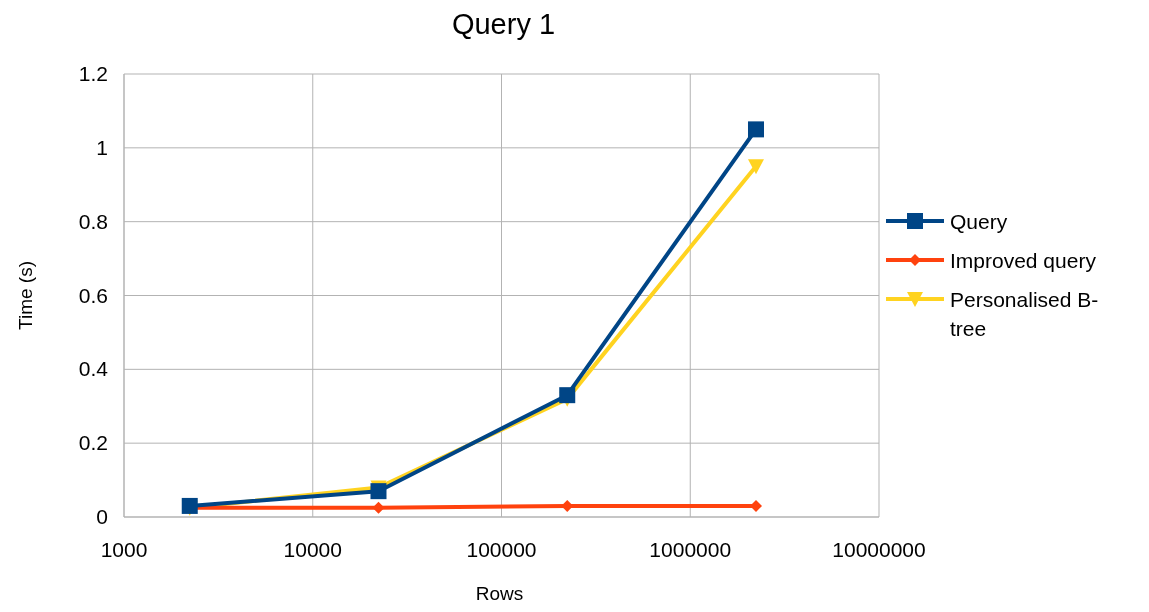 The height and width of the screenshot is (612, 1149). What do you see at coordinates (93, 295) in the screenshot?
I see `y-tick-label: 0.6` at bounding box center [93, 295].